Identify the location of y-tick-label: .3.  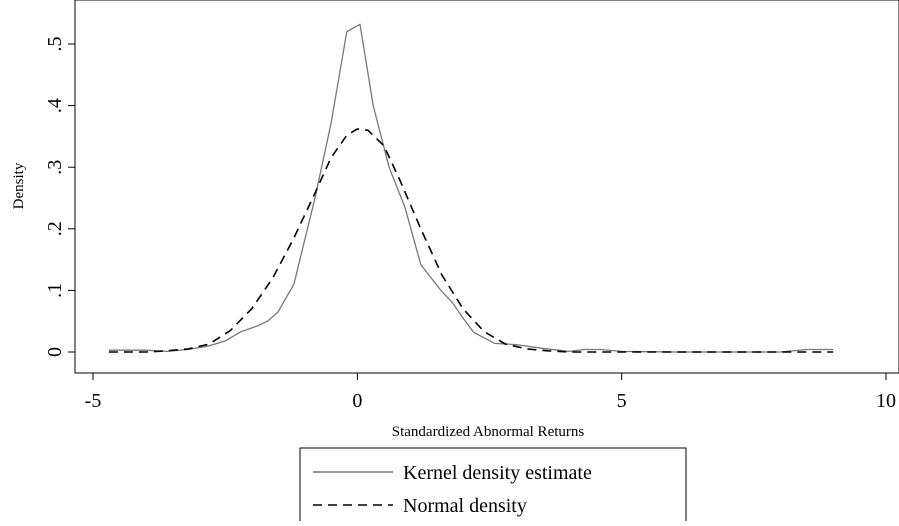
(55, 167).